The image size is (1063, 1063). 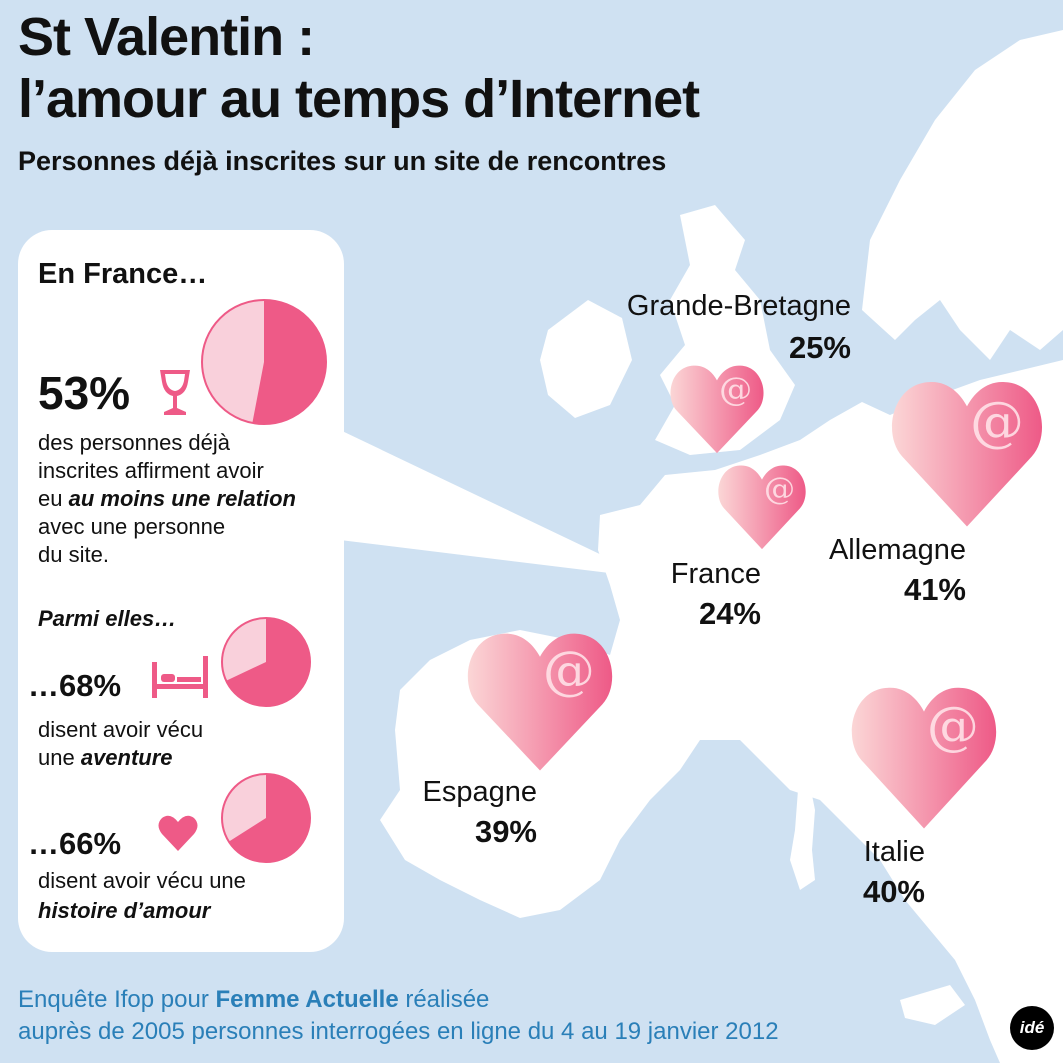 I want to click on heart-espagne: @, so click(x=540, y=702).